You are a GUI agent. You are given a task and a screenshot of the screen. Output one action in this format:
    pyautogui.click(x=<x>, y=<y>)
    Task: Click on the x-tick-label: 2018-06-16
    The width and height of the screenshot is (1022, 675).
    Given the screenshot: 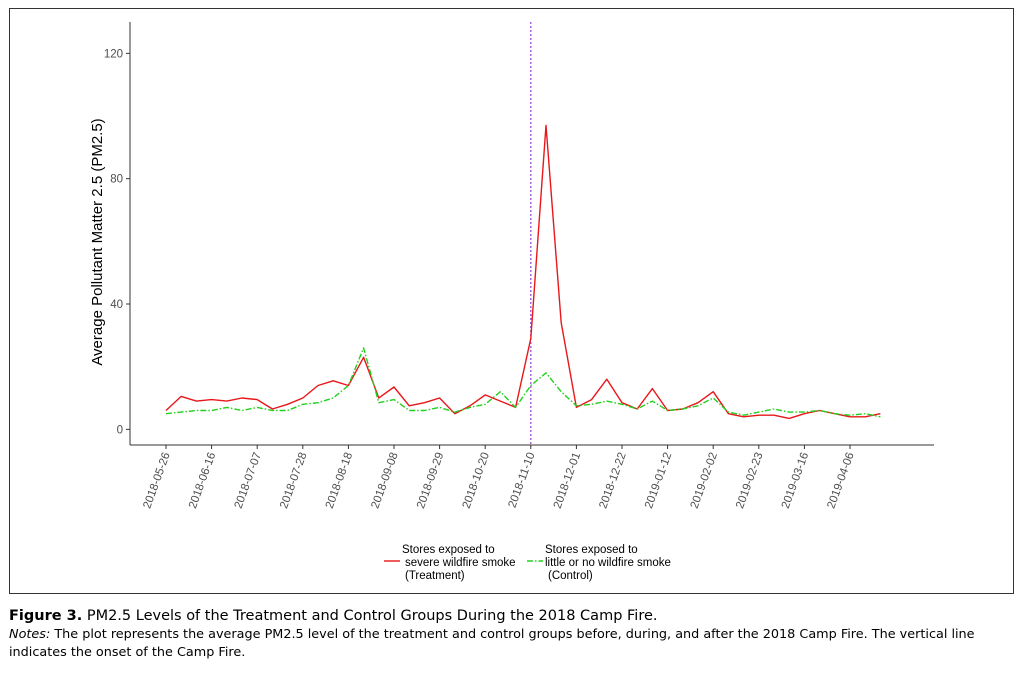 What is the action you would take?
    pyautogui.click(x=202, y=480)
    